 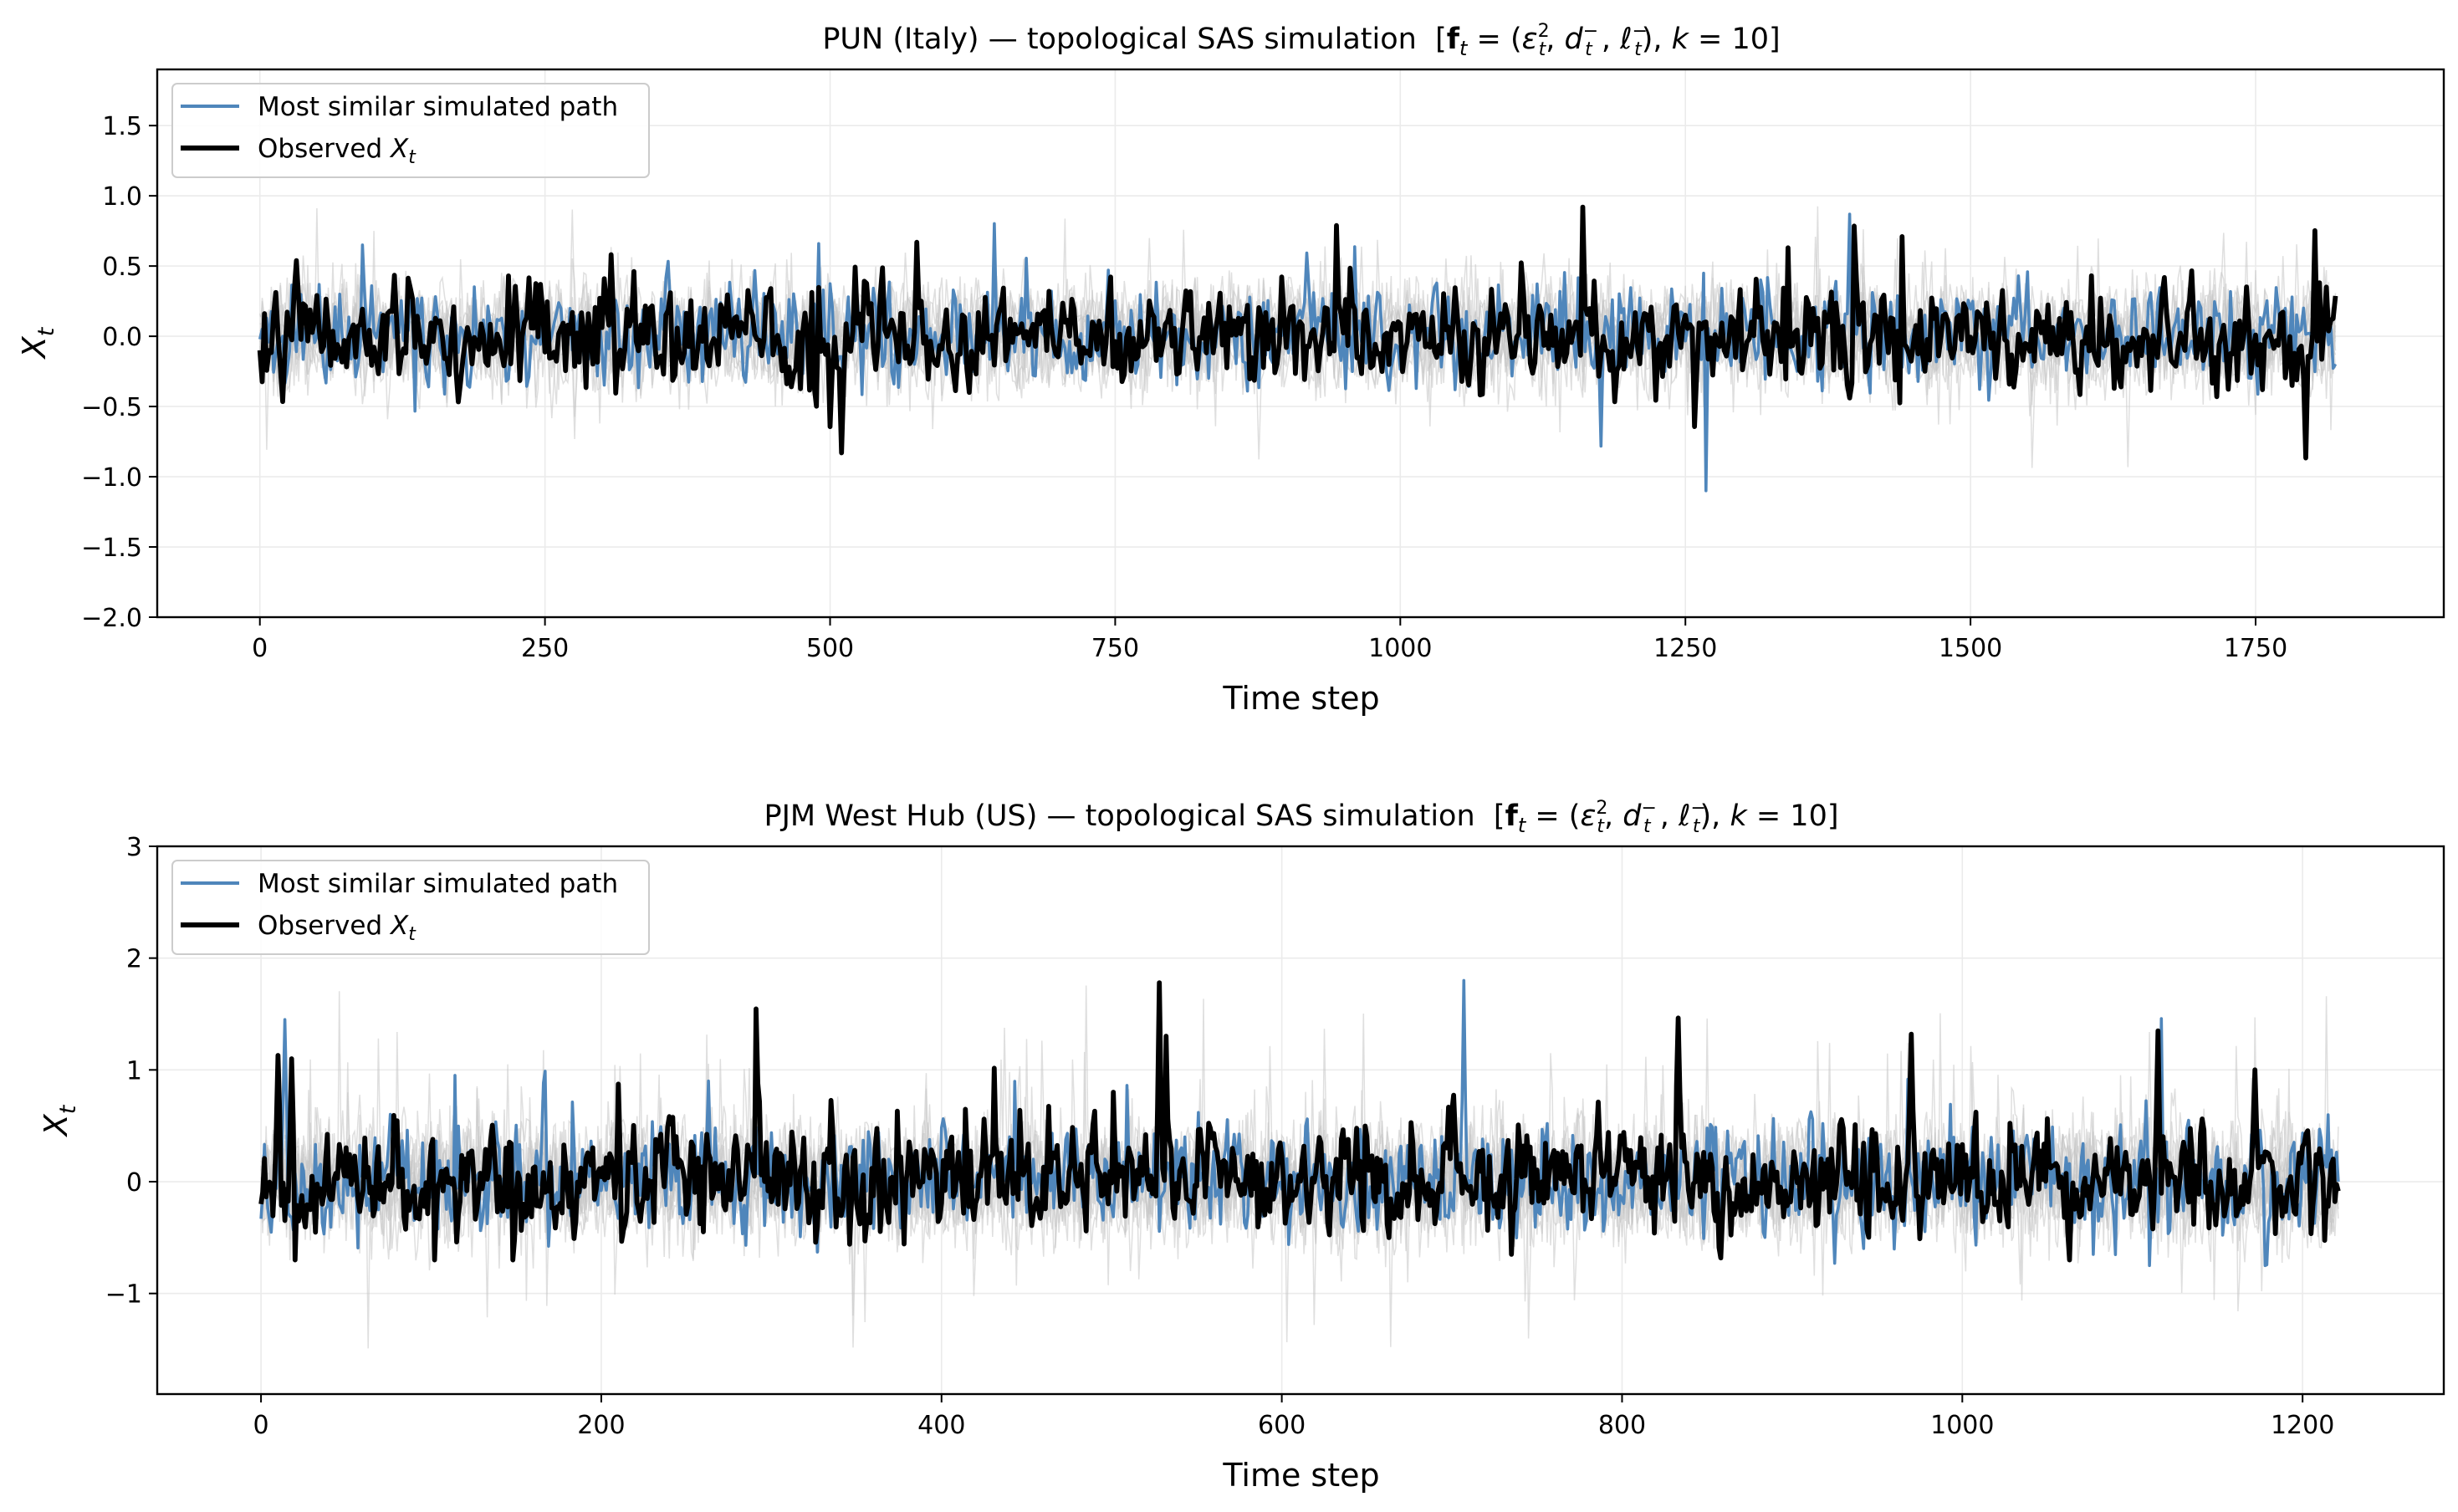 What do you see at coordinates (1685, 648) in the screenshot?
I see `x-tick-label: 1250` at bounding box center [1685, 648].